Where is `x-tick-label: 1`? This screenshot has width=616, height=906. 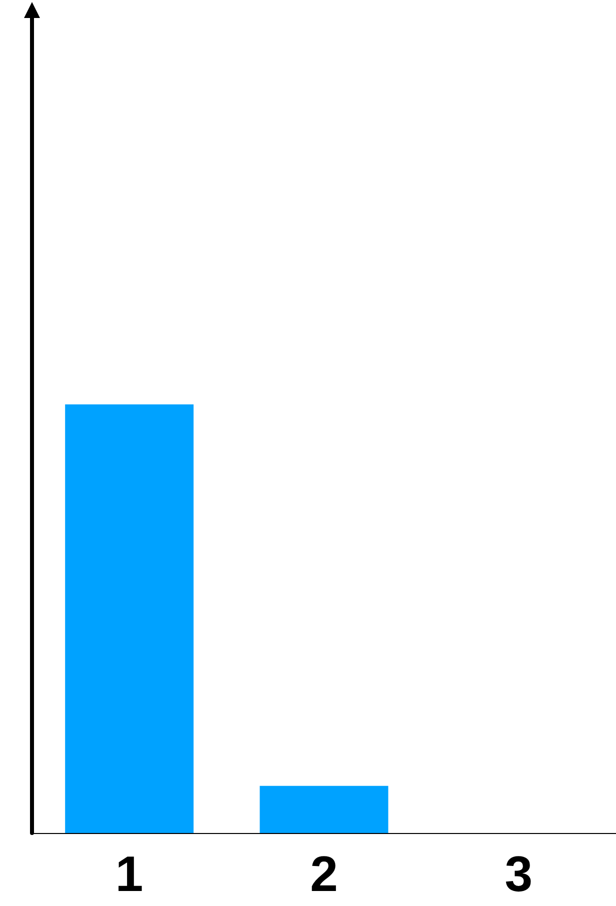 x-tick-label: 1 is located at coordinates (129, 874).